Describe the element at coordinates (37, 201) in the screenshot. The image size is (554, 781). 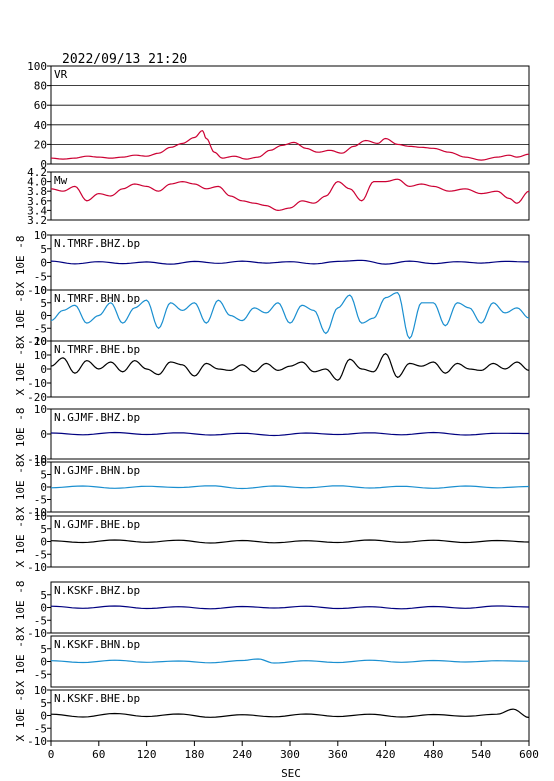
I see `y-tick-label: 3.6` at that location.